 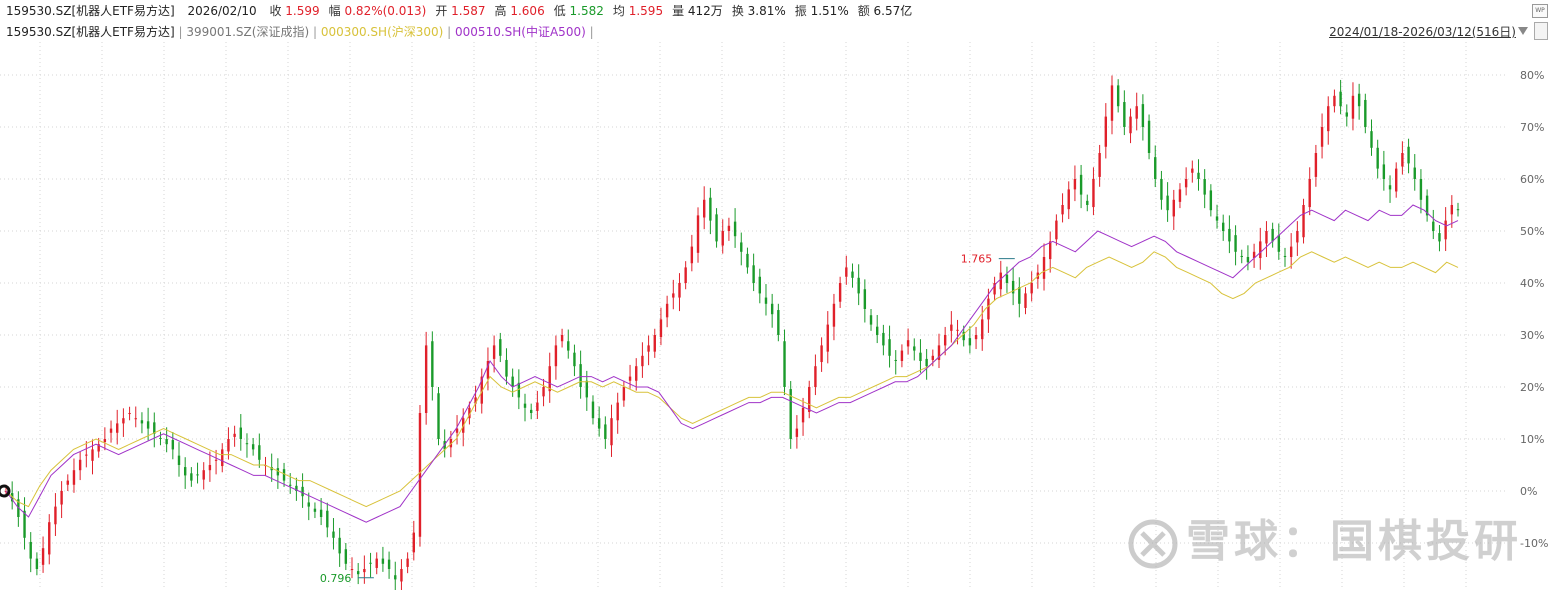 What do you see at coordinates (586, 11) in the screenshot?
I see `quote-value: 1.582` at bounding box center [586, 11].